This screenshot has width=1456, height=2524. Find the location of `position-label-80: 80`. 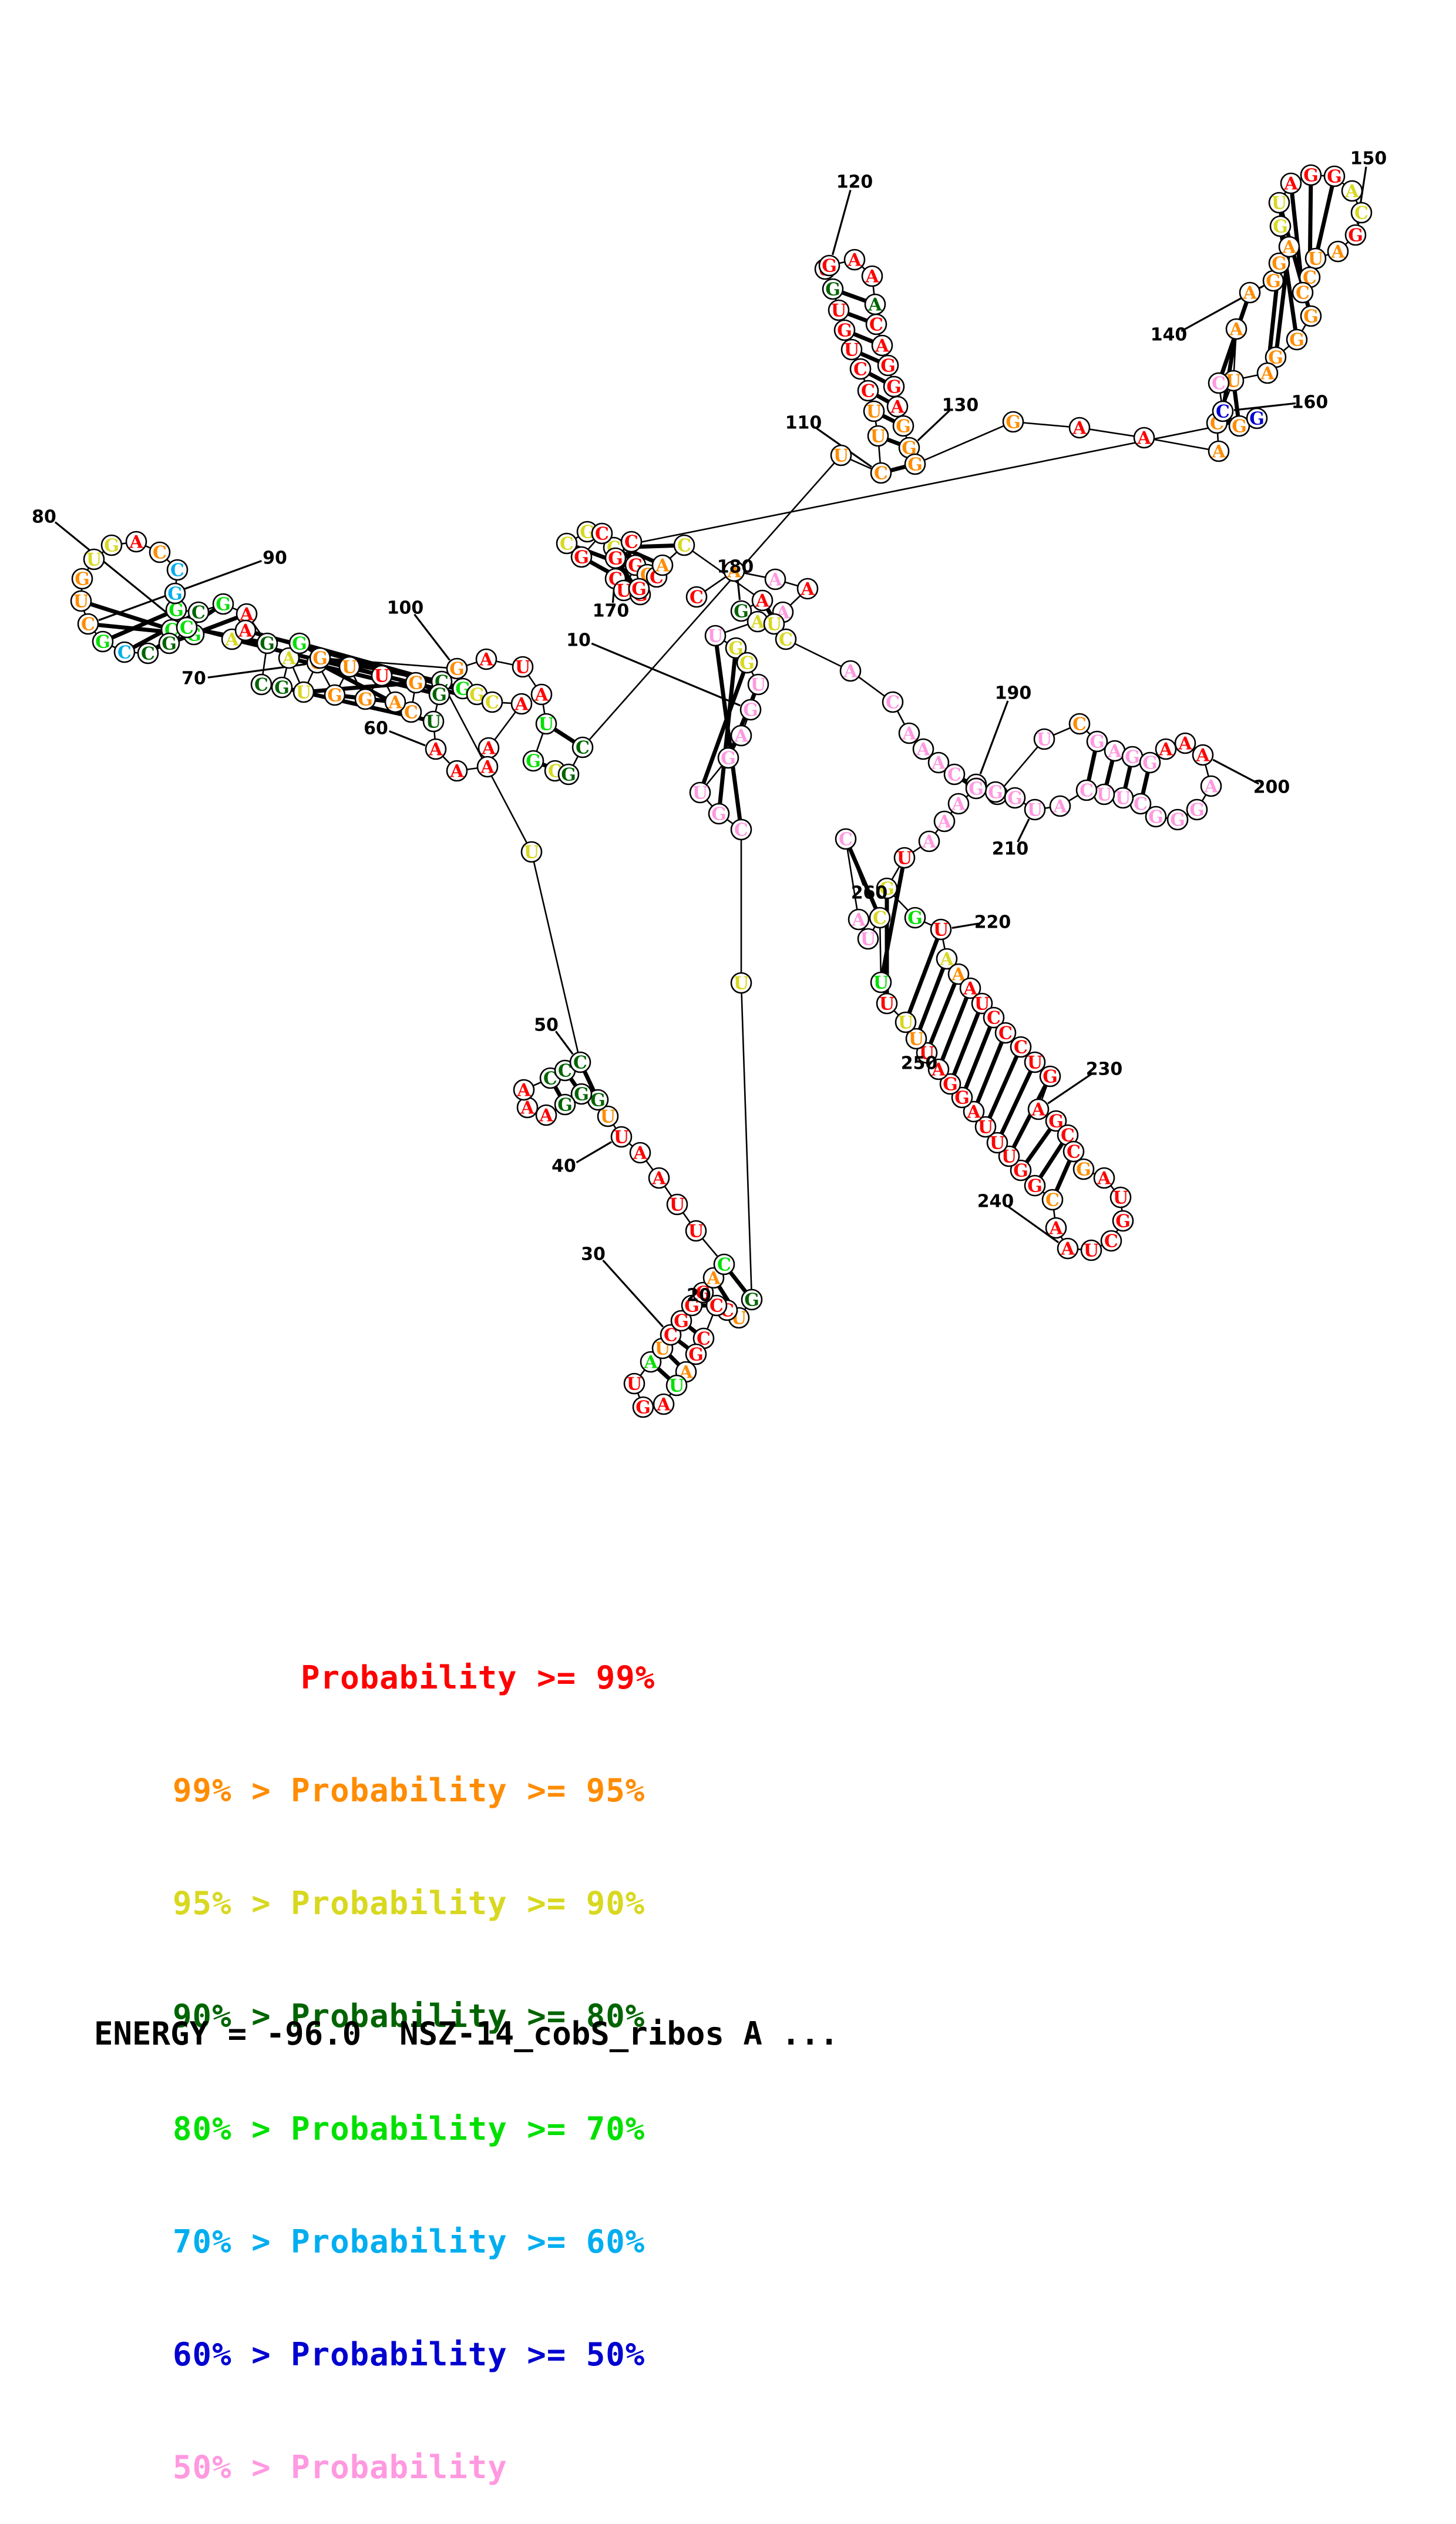

position-label-80: 80 is located at coordinates (44, 517).